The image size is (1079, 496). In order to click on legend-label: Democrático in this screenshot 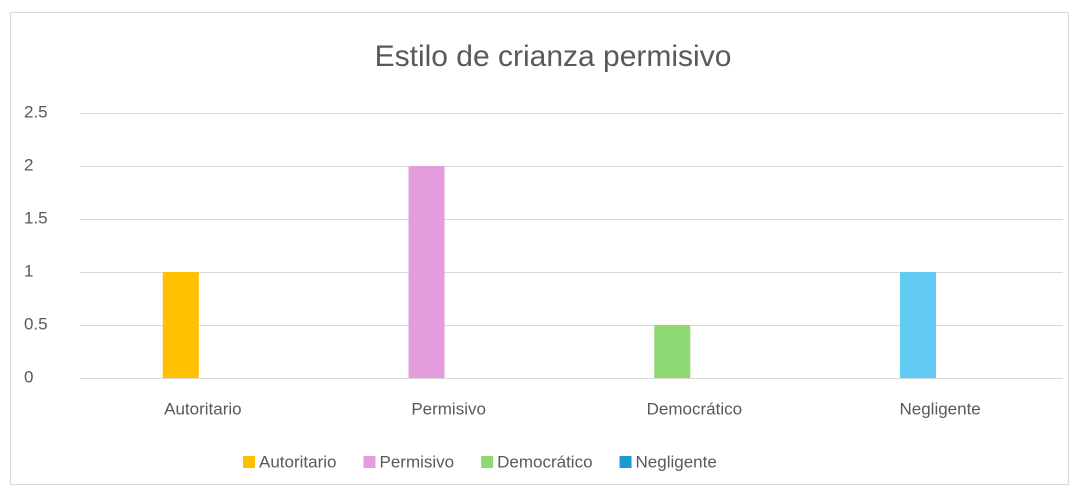, I will do `click(544, 461)`.